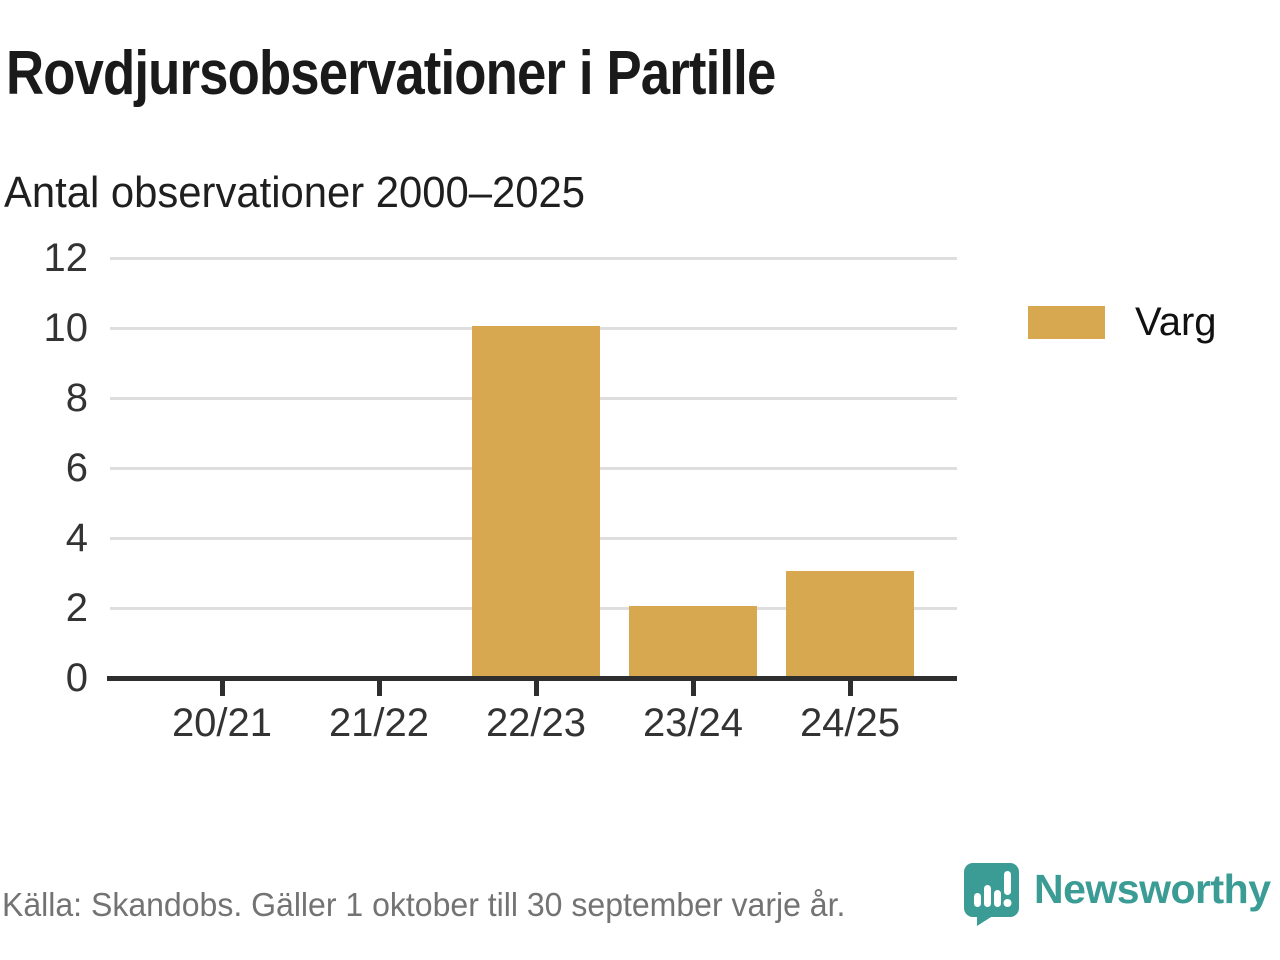 The width and height of the screenshot is (1280, 960). What do you see at coordinates (66, 328) in the screenshot?
I see `y-tick-label-10: 10` at bounding box center [66, 328].